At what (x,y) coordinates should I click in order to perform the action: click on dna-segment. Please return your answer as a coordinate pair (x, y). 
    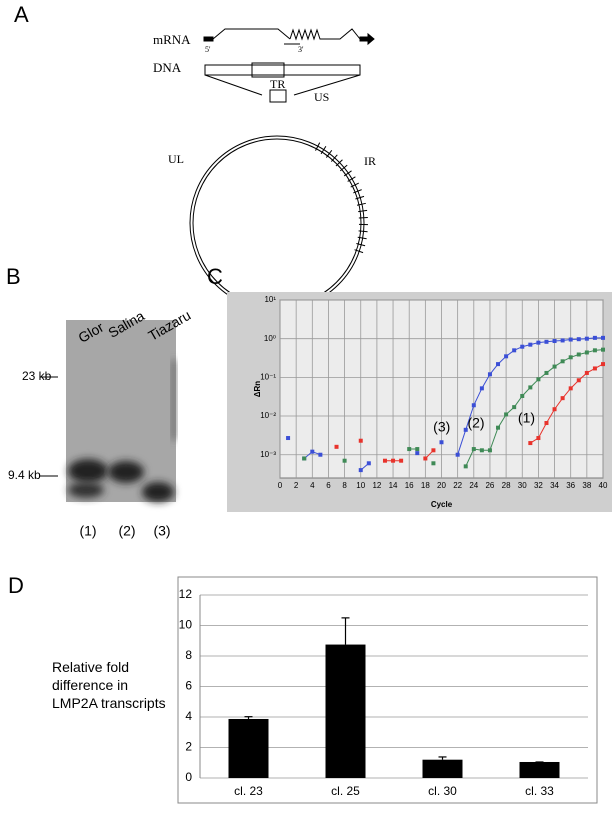
    Looking at the image, I should click on (282, 70).